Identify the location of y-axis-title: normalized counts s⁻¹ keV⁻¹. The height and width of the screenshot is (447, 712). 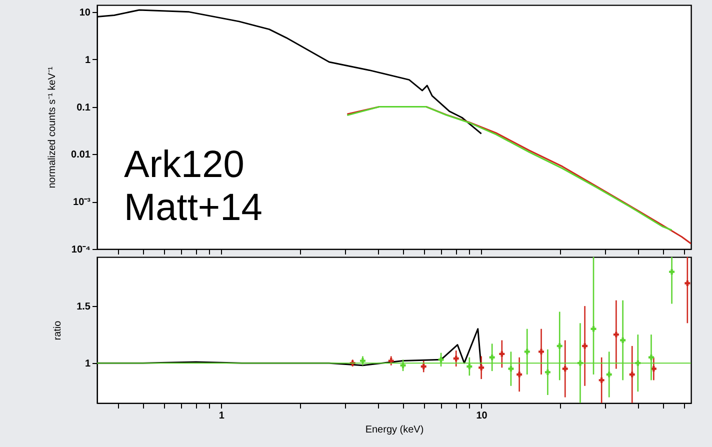
(52, 127).